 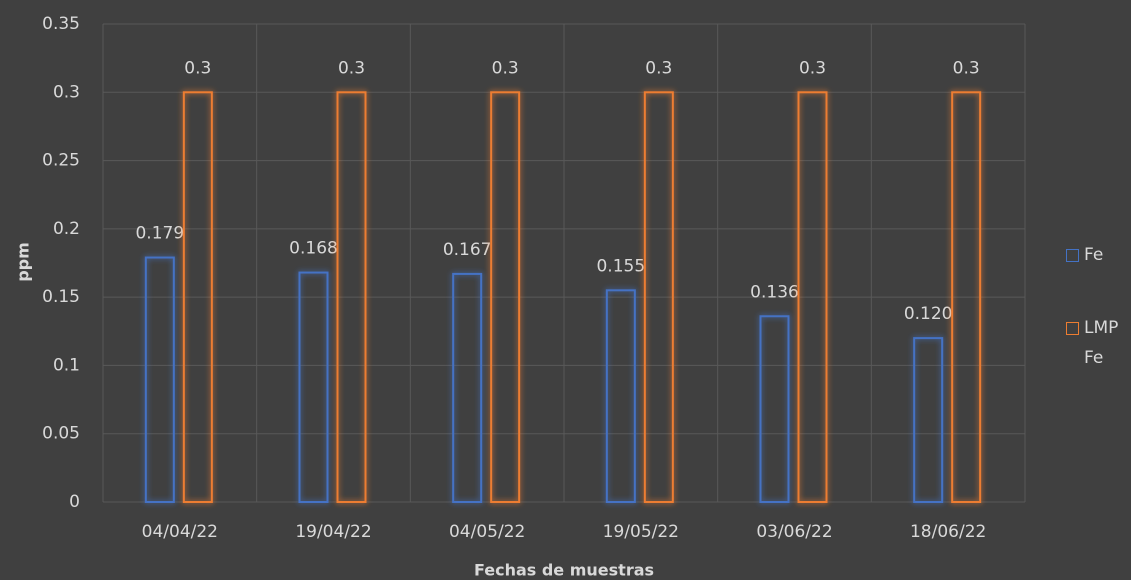 I want to click on y-tick-label: 0.3, so click(x=66, y=92).